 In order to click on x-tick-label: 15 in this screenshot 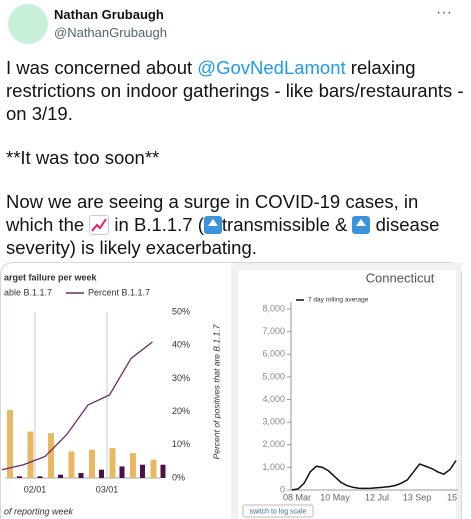, I will do `click(452, 497)`.